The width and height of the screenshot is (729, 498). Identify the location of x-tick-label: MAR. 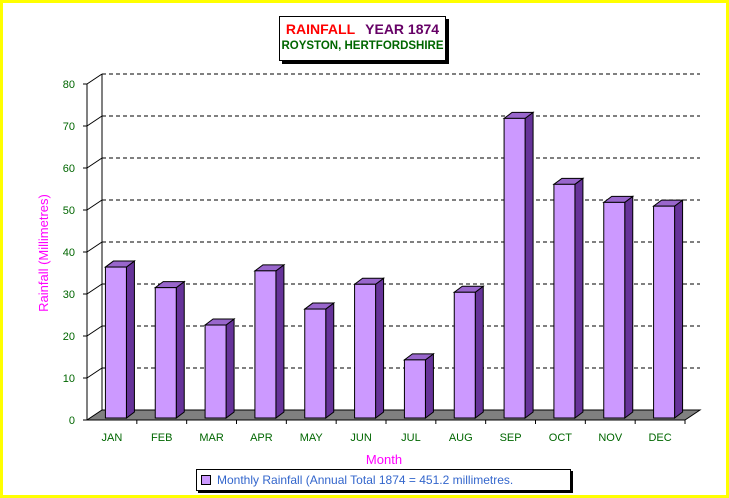
(211, 438).